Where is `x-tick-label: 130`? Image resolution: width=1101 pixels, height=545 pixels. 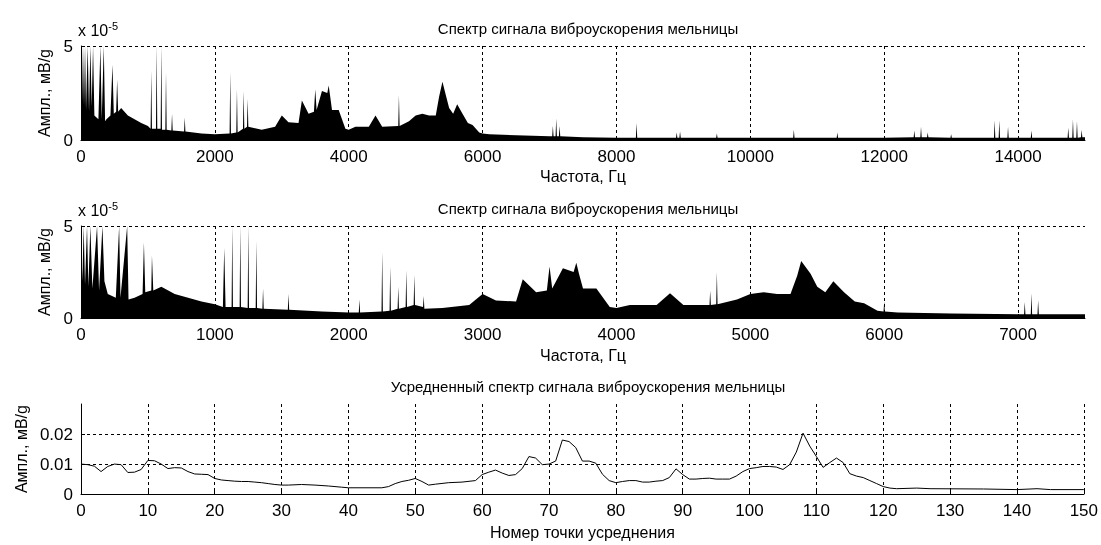
x-tick-label: 130 is located at coordinates (950, 511).